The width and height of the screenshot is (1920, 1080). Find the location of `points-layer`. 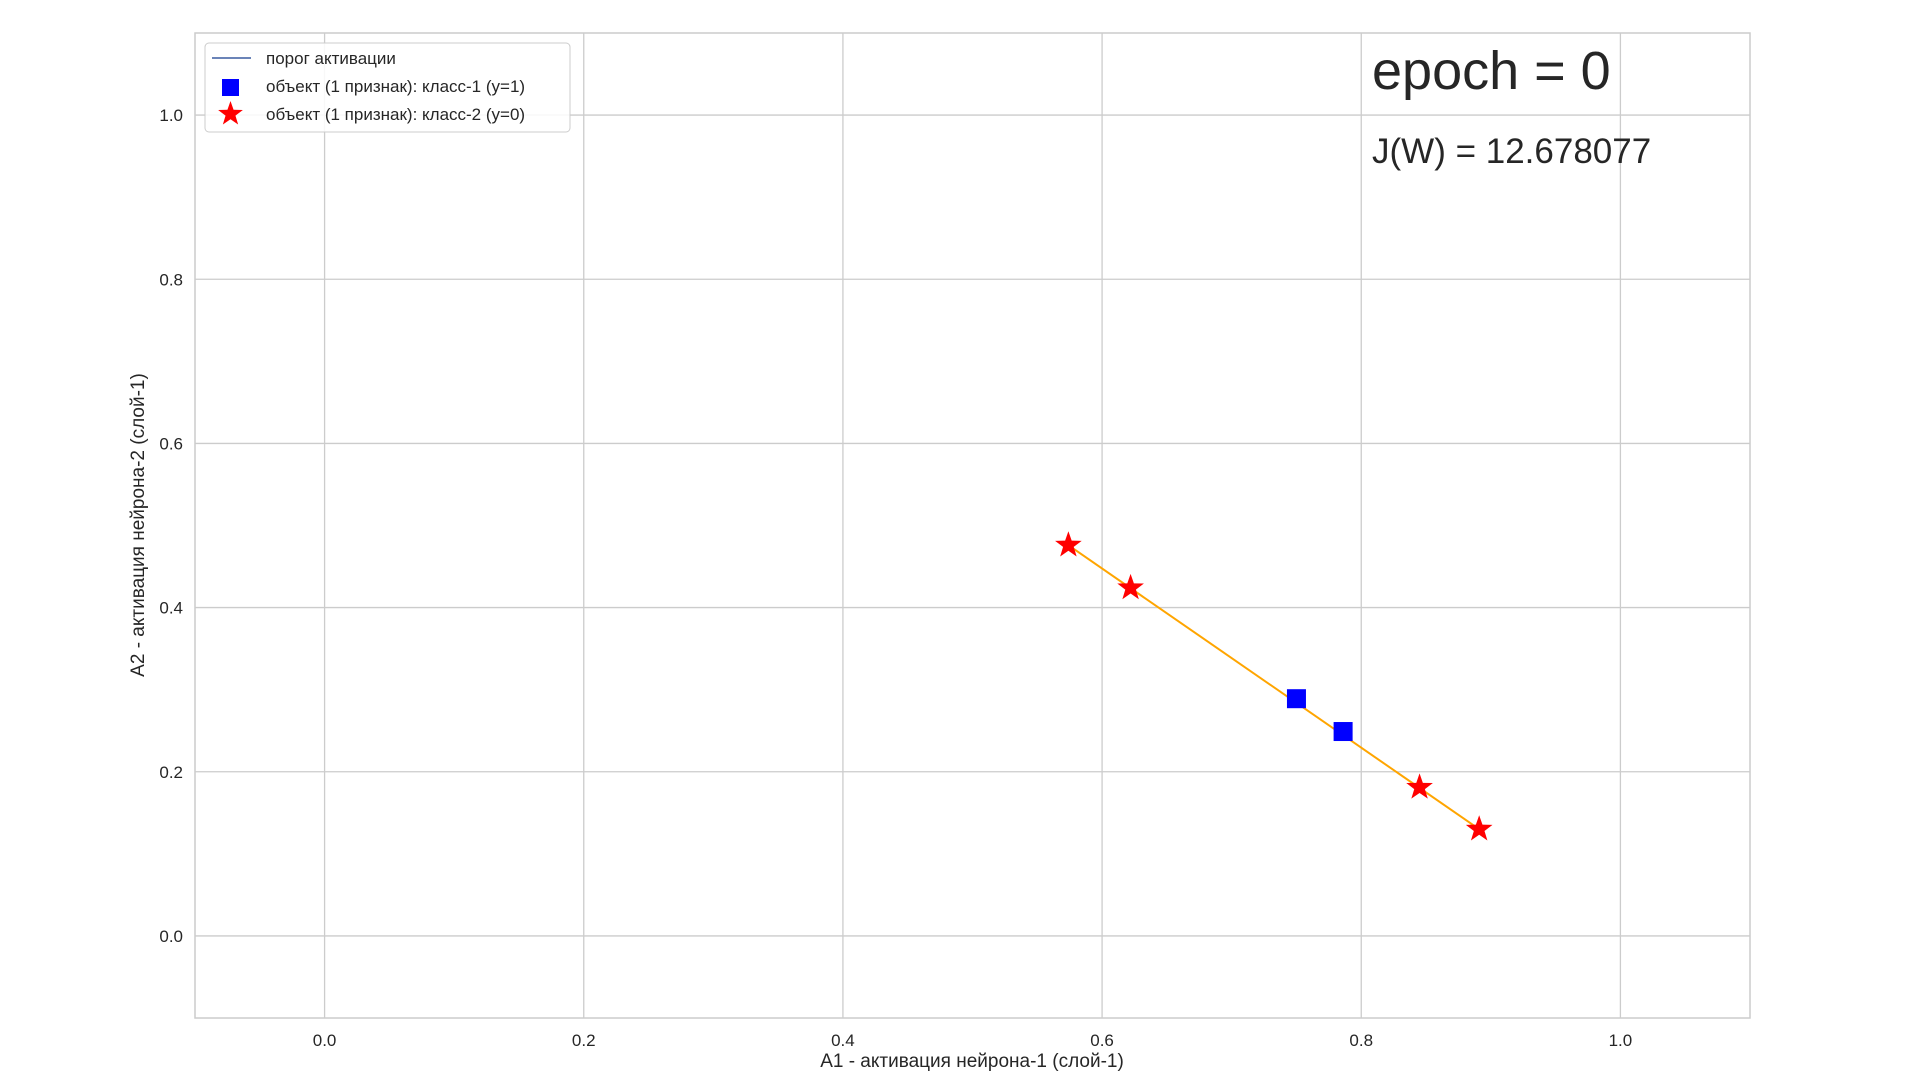

points-layer is located at coordinates (1274, 686).